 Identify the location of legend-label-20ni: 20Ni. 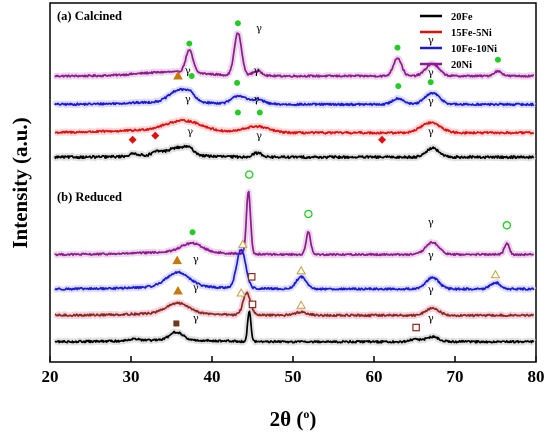
(461, 65).